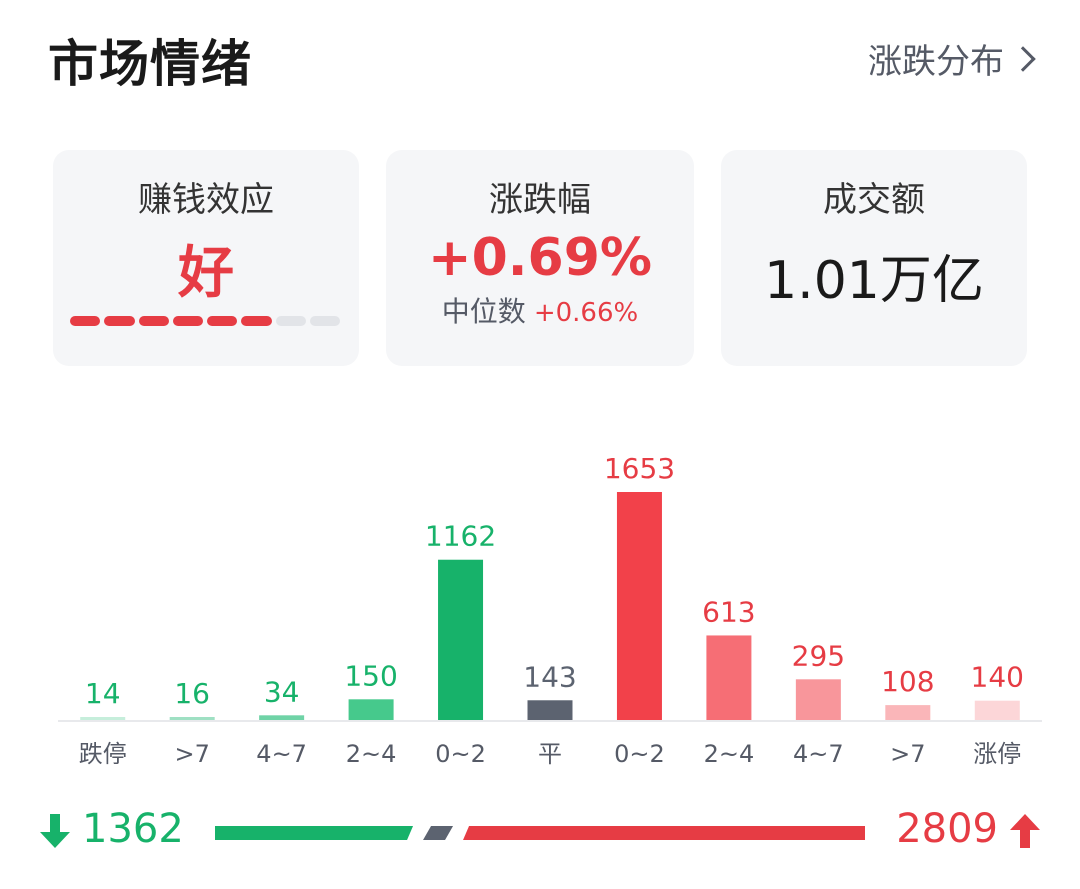 This screenshot has height=889, width=1080. What do you see at coordinates (936, 62) in the screenshot?
I see `distribution-link-label: 涨跌分布` at bounding box center [936, 62].